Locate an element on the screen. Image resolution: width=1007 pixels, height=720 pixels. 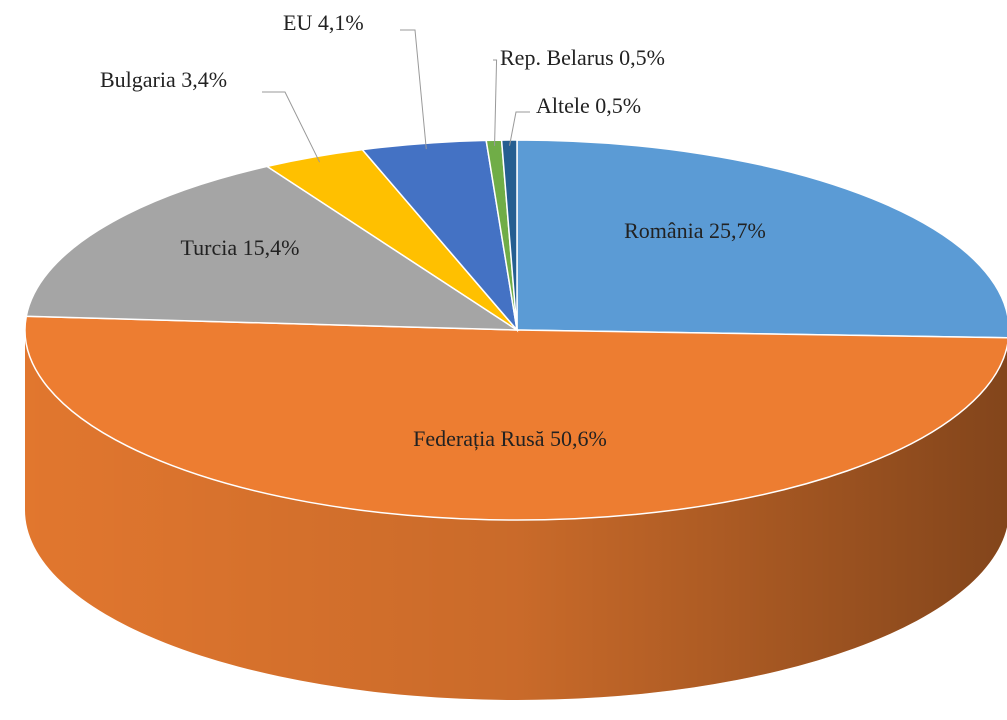
category-name: Bulgaria is located at coordinates (138, 79).